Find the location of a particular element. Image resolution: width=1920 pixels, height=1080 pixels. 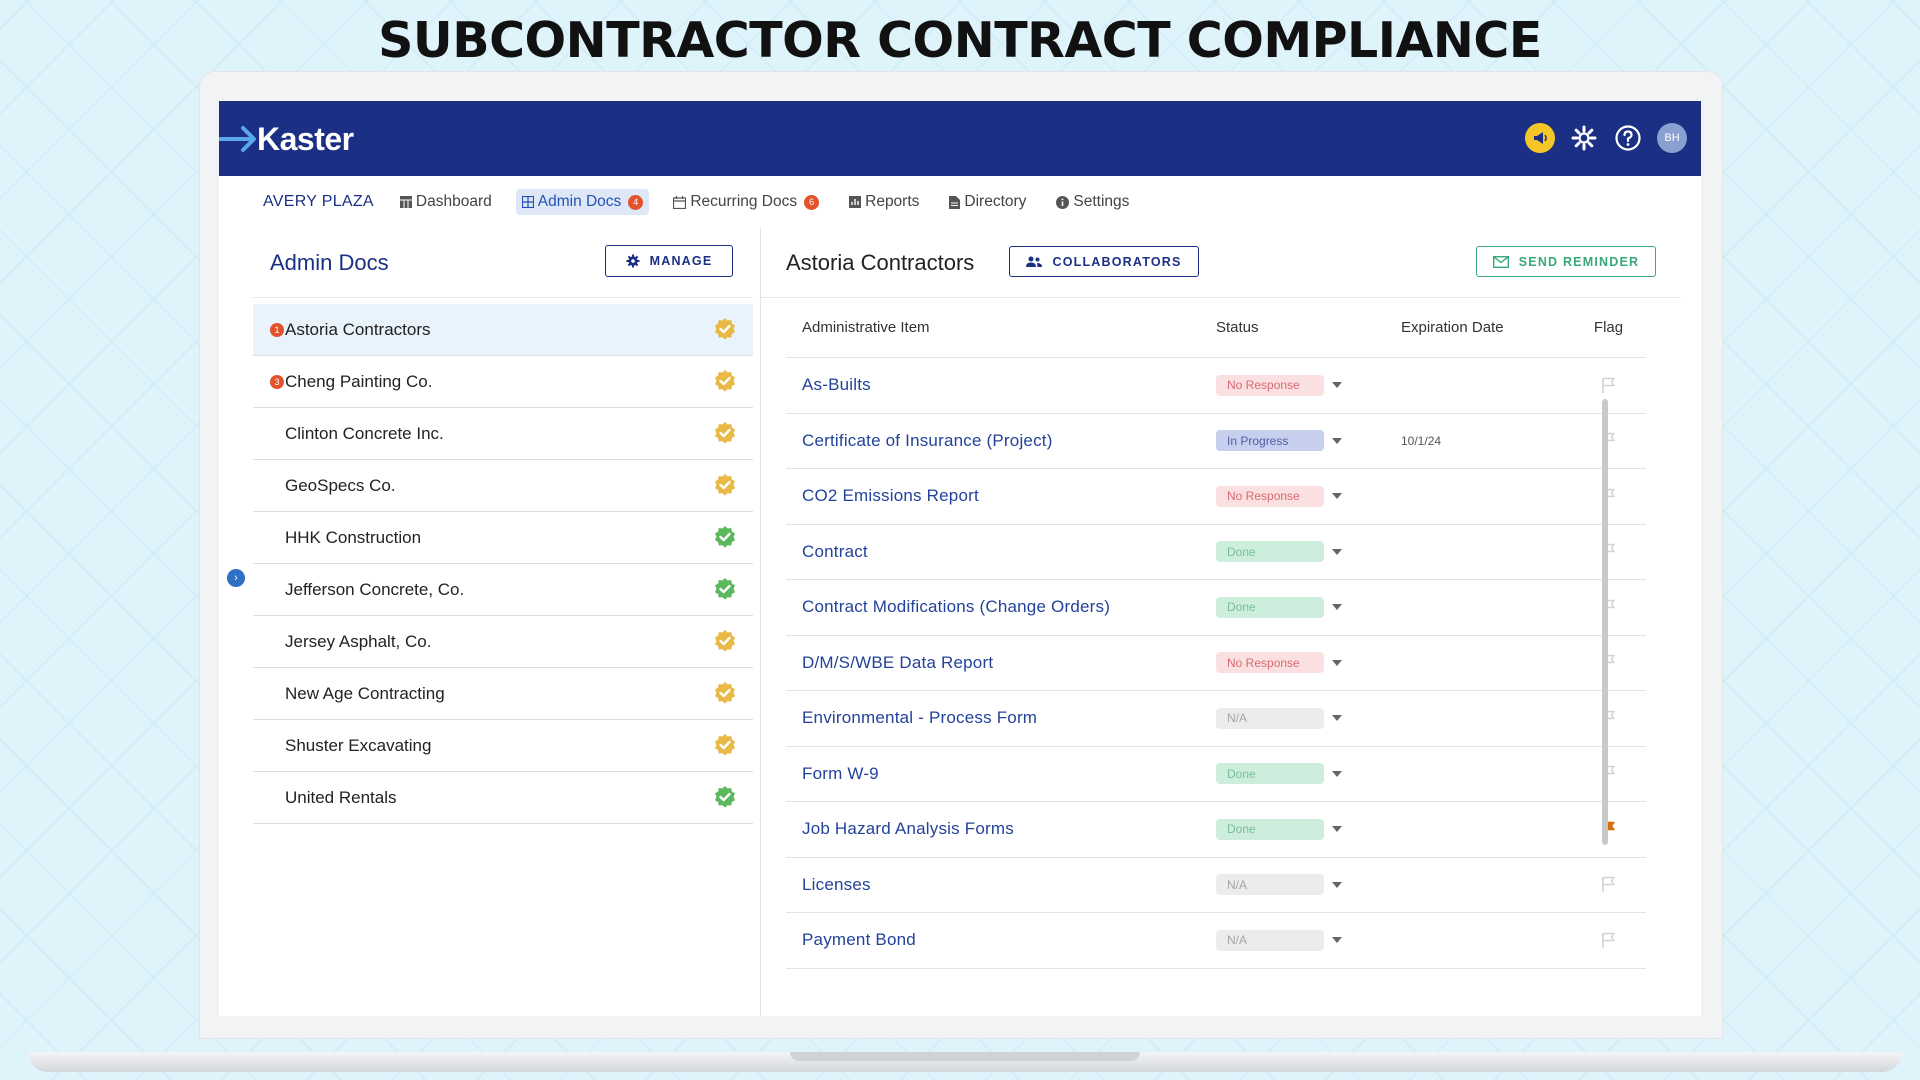

nav-settings: Settings is located at coordinates (1092, 202).